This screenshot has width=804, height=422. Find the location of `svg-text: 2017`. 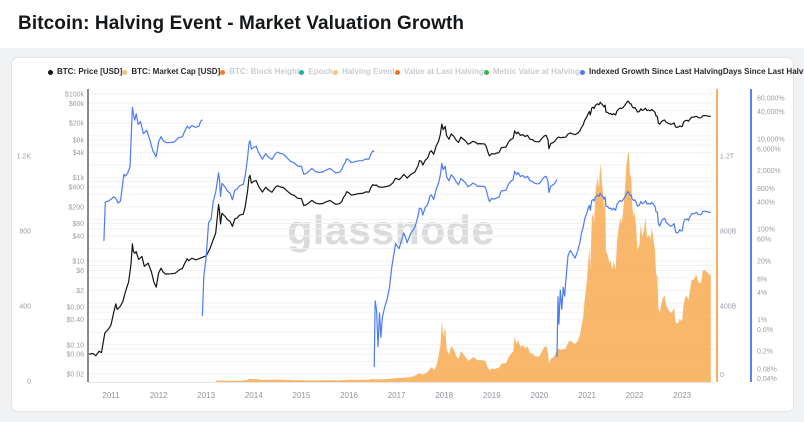

svg-text: 2017 is located at coordinates (397, 395).